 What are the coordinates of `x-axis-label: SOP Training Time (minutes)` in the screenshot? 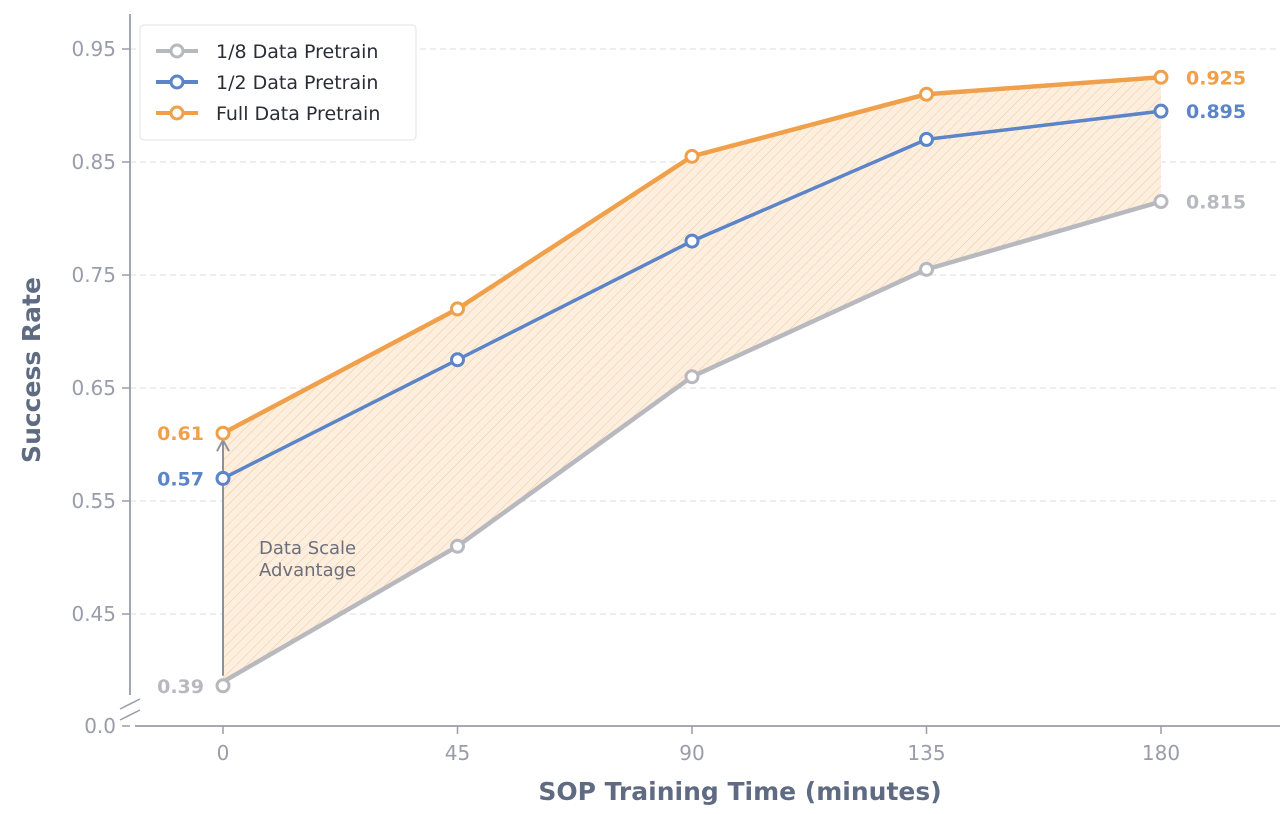 It's located at (739, 791).